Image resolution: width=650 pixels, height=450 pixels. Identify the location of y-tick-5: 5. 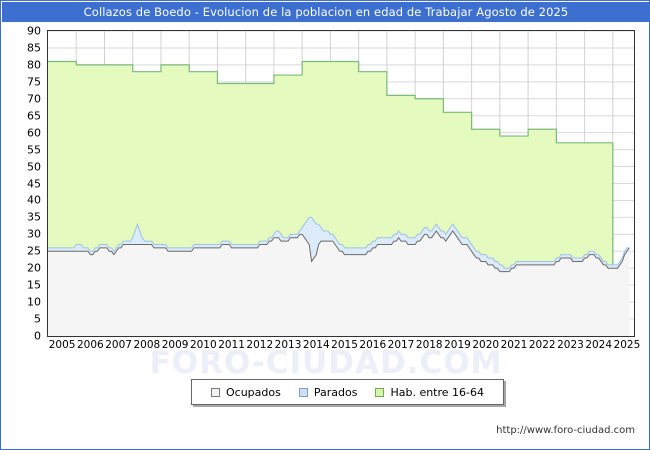
(37, 319).